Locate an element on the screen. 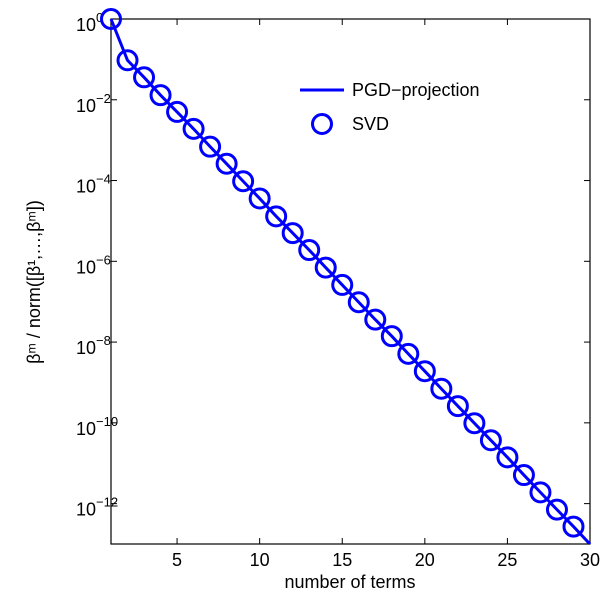 This screenshot has width=601, height=601. y-tick-label: 10⁻¹² is located at coordinates (97, 507).